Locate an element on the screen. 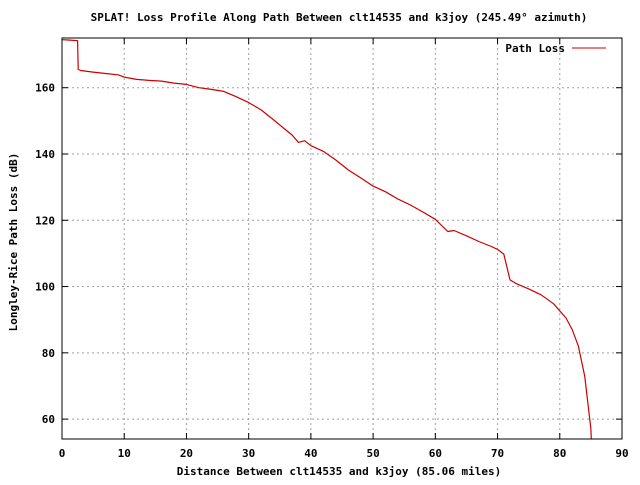 The width and height of the screenshot is (640, 485). x-tick-label: 10 is located at coordinates (124, 453).